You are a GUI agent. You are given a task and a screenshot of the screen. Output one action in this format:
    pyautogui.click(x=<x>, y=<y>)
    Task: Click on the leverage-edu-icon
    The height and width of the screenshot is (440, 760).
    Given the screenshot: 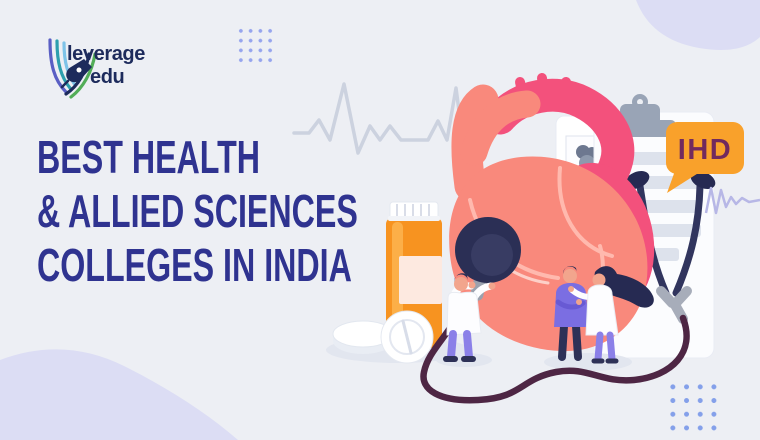 What is the action you would take?
    pyautogui.click(x=72, y=68)
    